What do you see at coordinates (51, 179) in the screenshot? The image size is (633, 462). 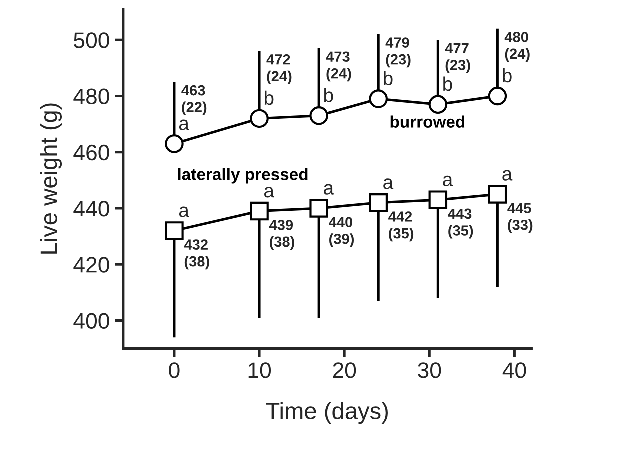 I see `y-axis-title: Live weight (g)` at bounding box center [51, 179].